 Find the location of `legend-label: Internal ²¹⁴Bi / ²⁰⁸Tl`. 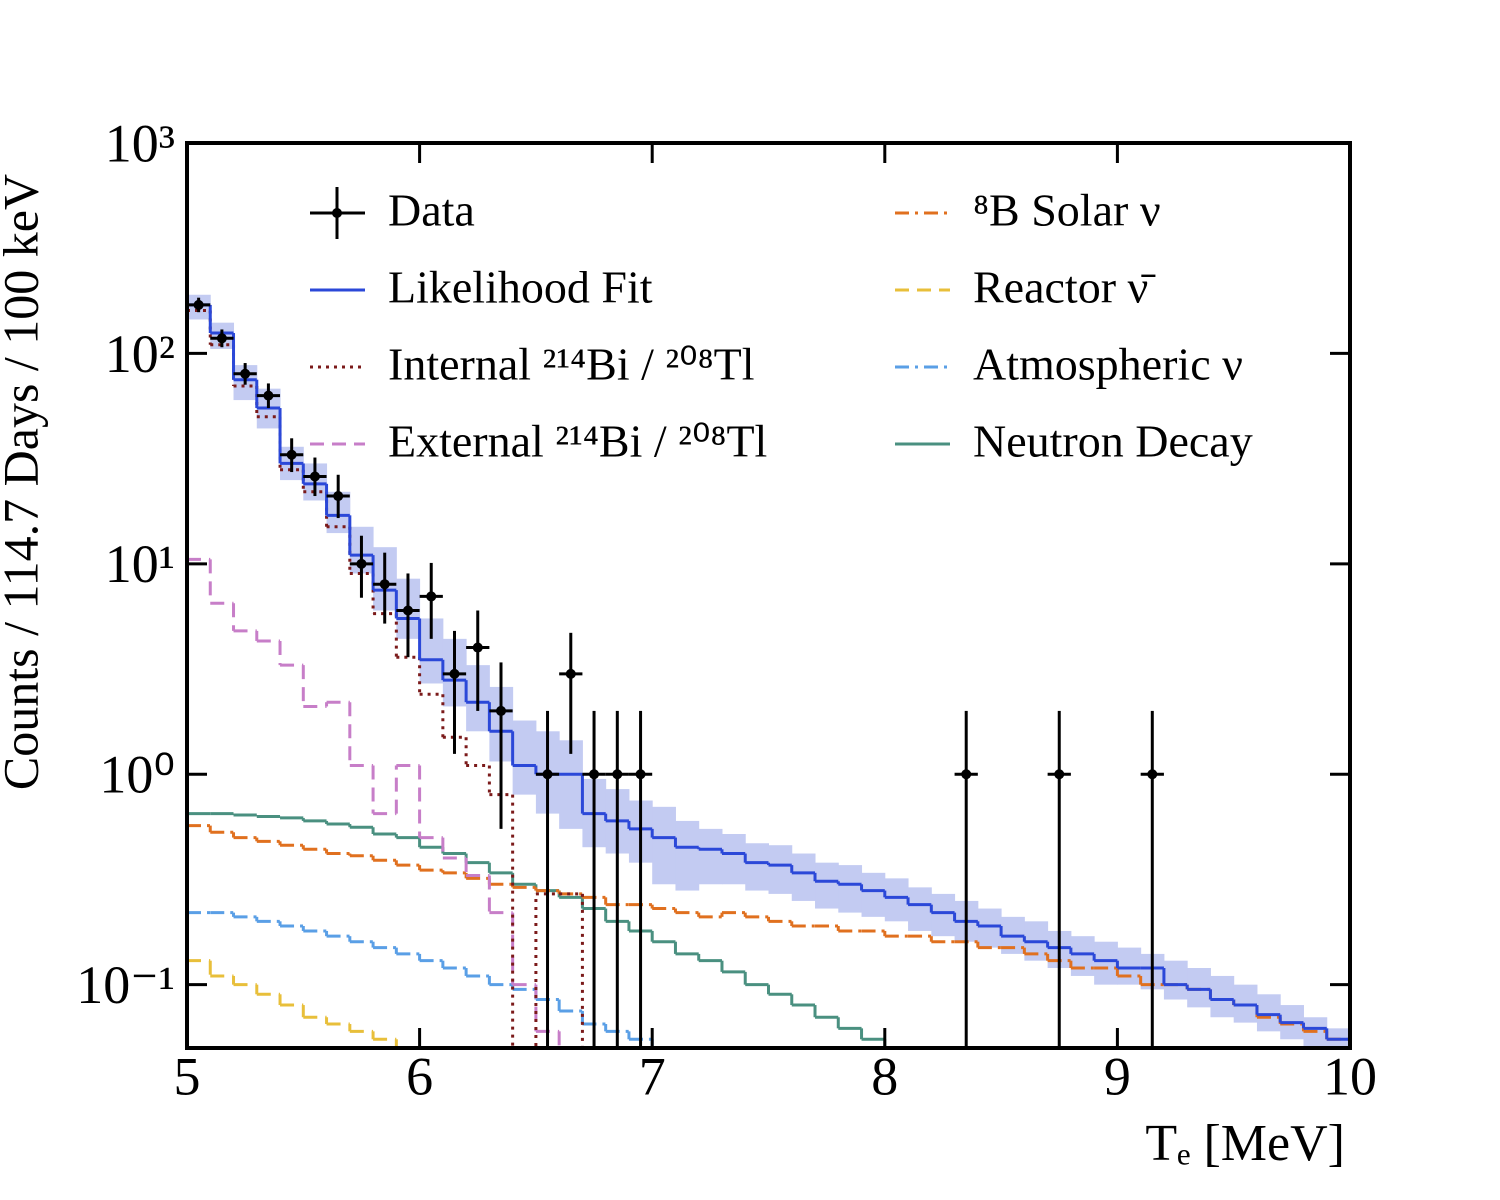

legend-label: Internal ²¹⁴Bi / ²⁰⁸Tl is located at coordinates (571, 364).